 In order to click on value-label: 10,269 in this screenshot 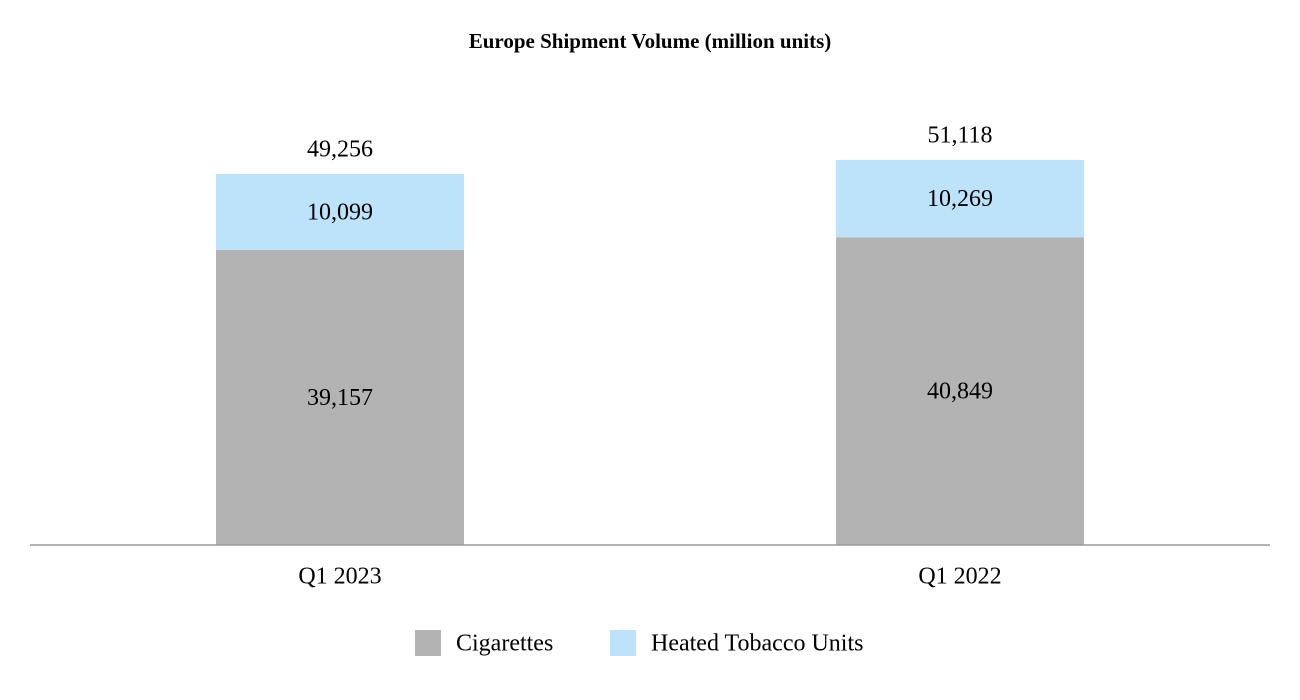, I will do `click(960, 199)`.